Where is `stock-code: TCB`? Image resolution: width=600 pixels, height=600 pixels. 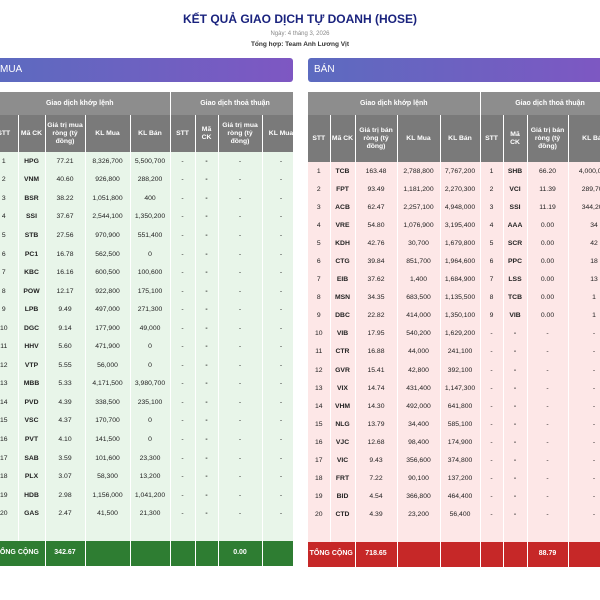 stock-code: TCB is located at coordinates (343, 171).